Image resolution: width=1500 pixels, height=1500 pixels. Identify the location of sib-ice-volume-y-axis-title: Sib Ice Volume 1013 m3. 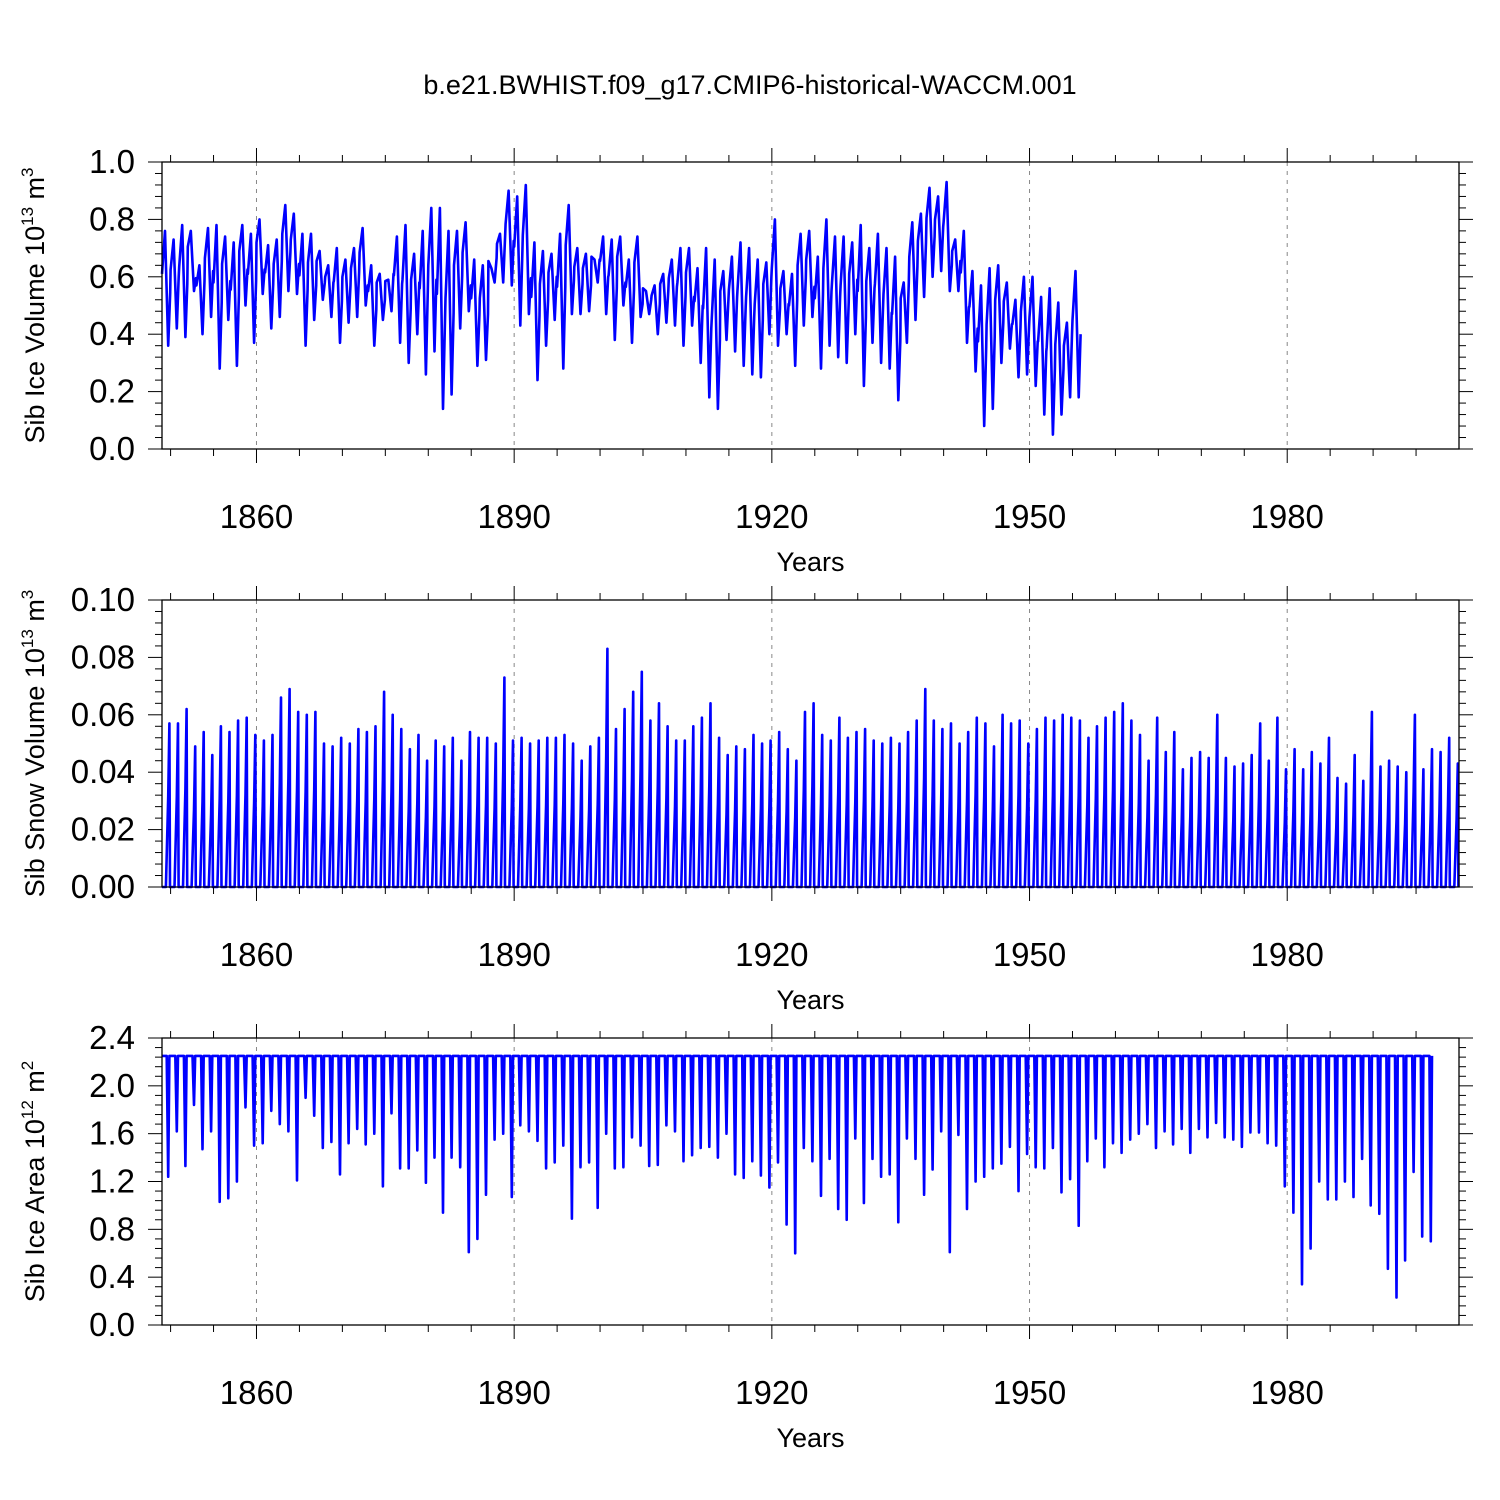
(34, 305).